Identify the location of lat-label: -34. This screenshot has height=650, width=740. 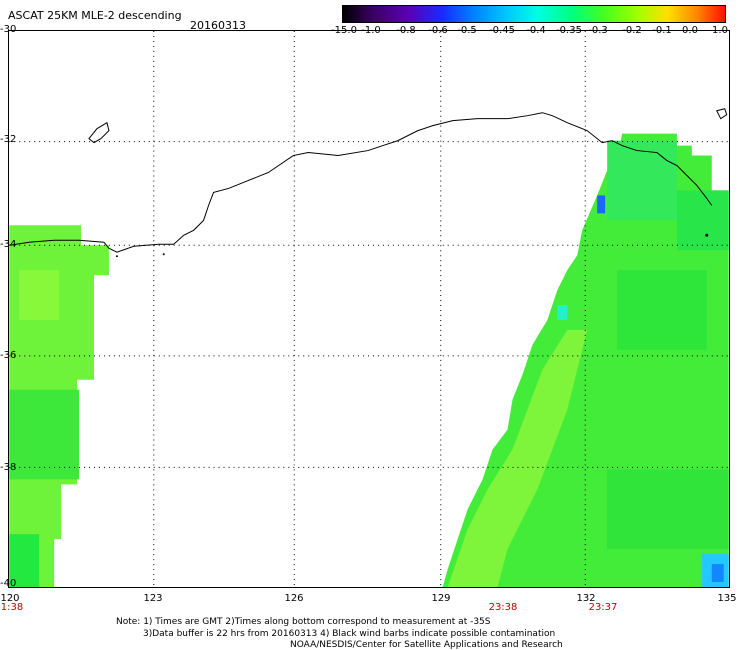
(8, 244).